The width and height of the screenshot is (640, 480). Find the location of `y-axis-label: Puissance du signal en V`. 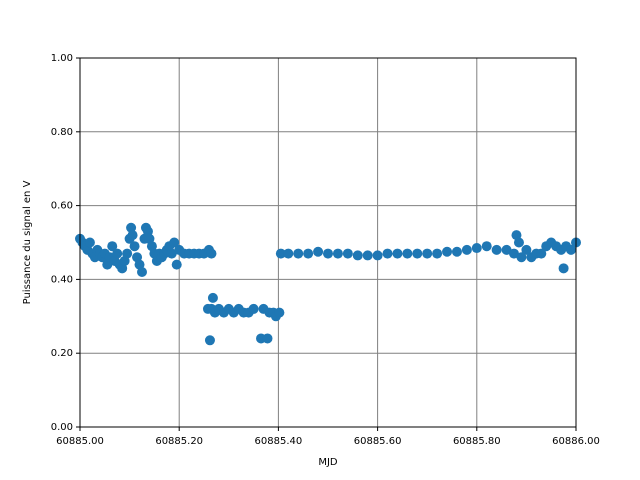

y-axis-label: Puissance du signal en V is located at coordinates (27, 242).